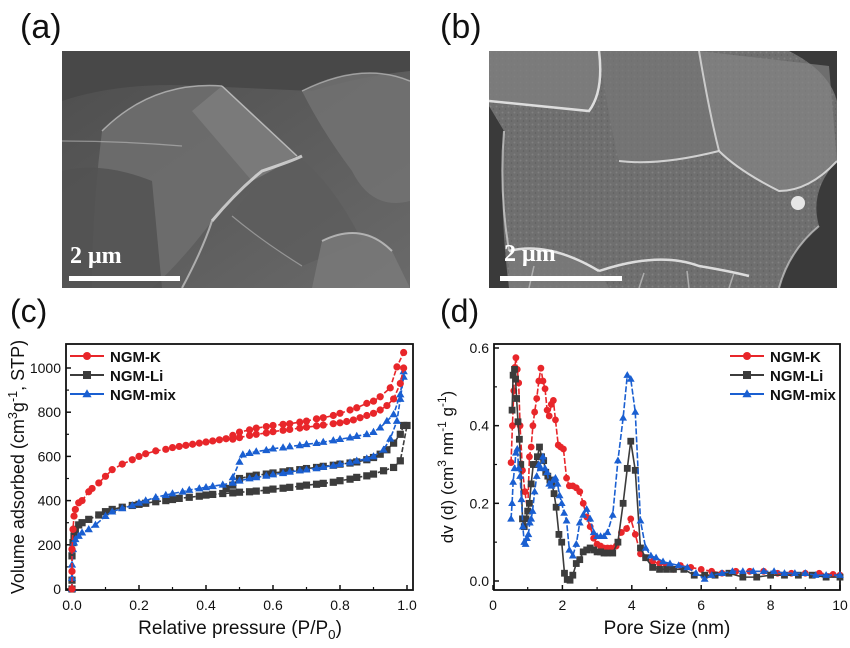 The height and width of the screenshot is (648, 850). I want to click on y-tick-label: 0.2, so click(480, 503).